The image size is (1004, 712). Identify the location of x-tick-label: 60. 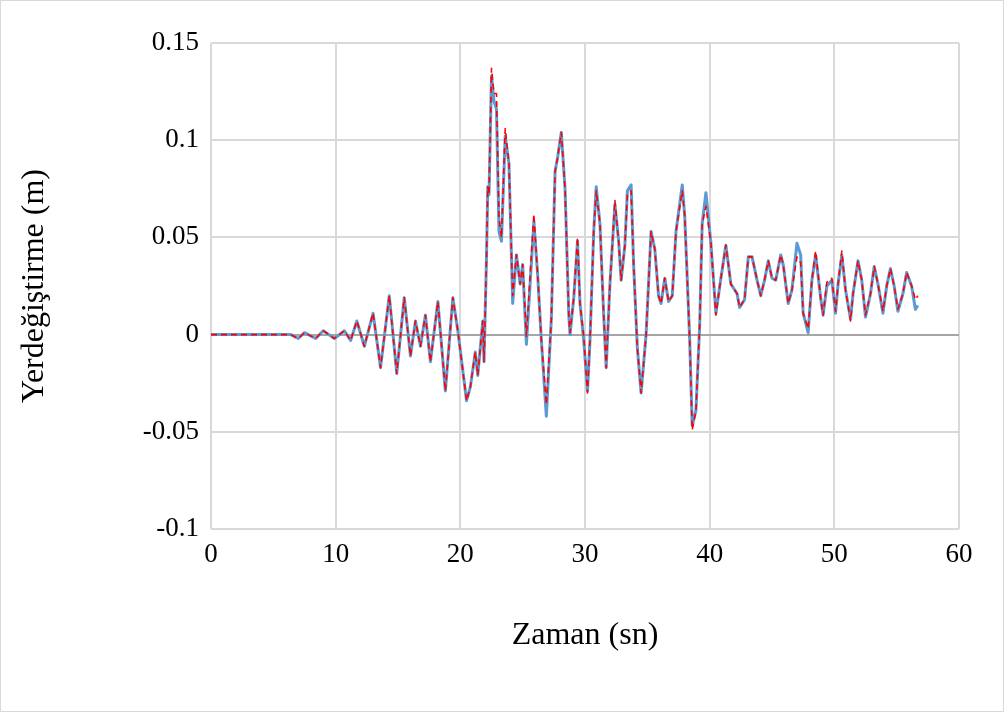
(959, 553).